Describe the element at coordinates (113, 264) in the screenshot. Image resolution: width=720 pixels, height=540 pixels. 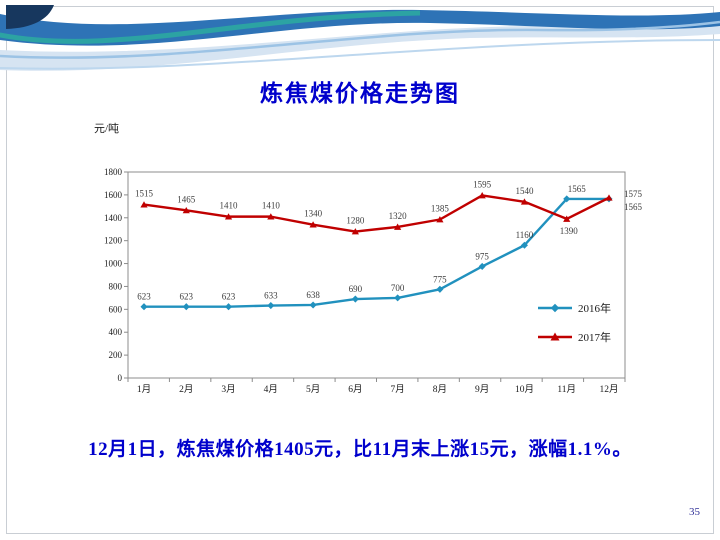
I see `y-tick-label: 1000` at that location.